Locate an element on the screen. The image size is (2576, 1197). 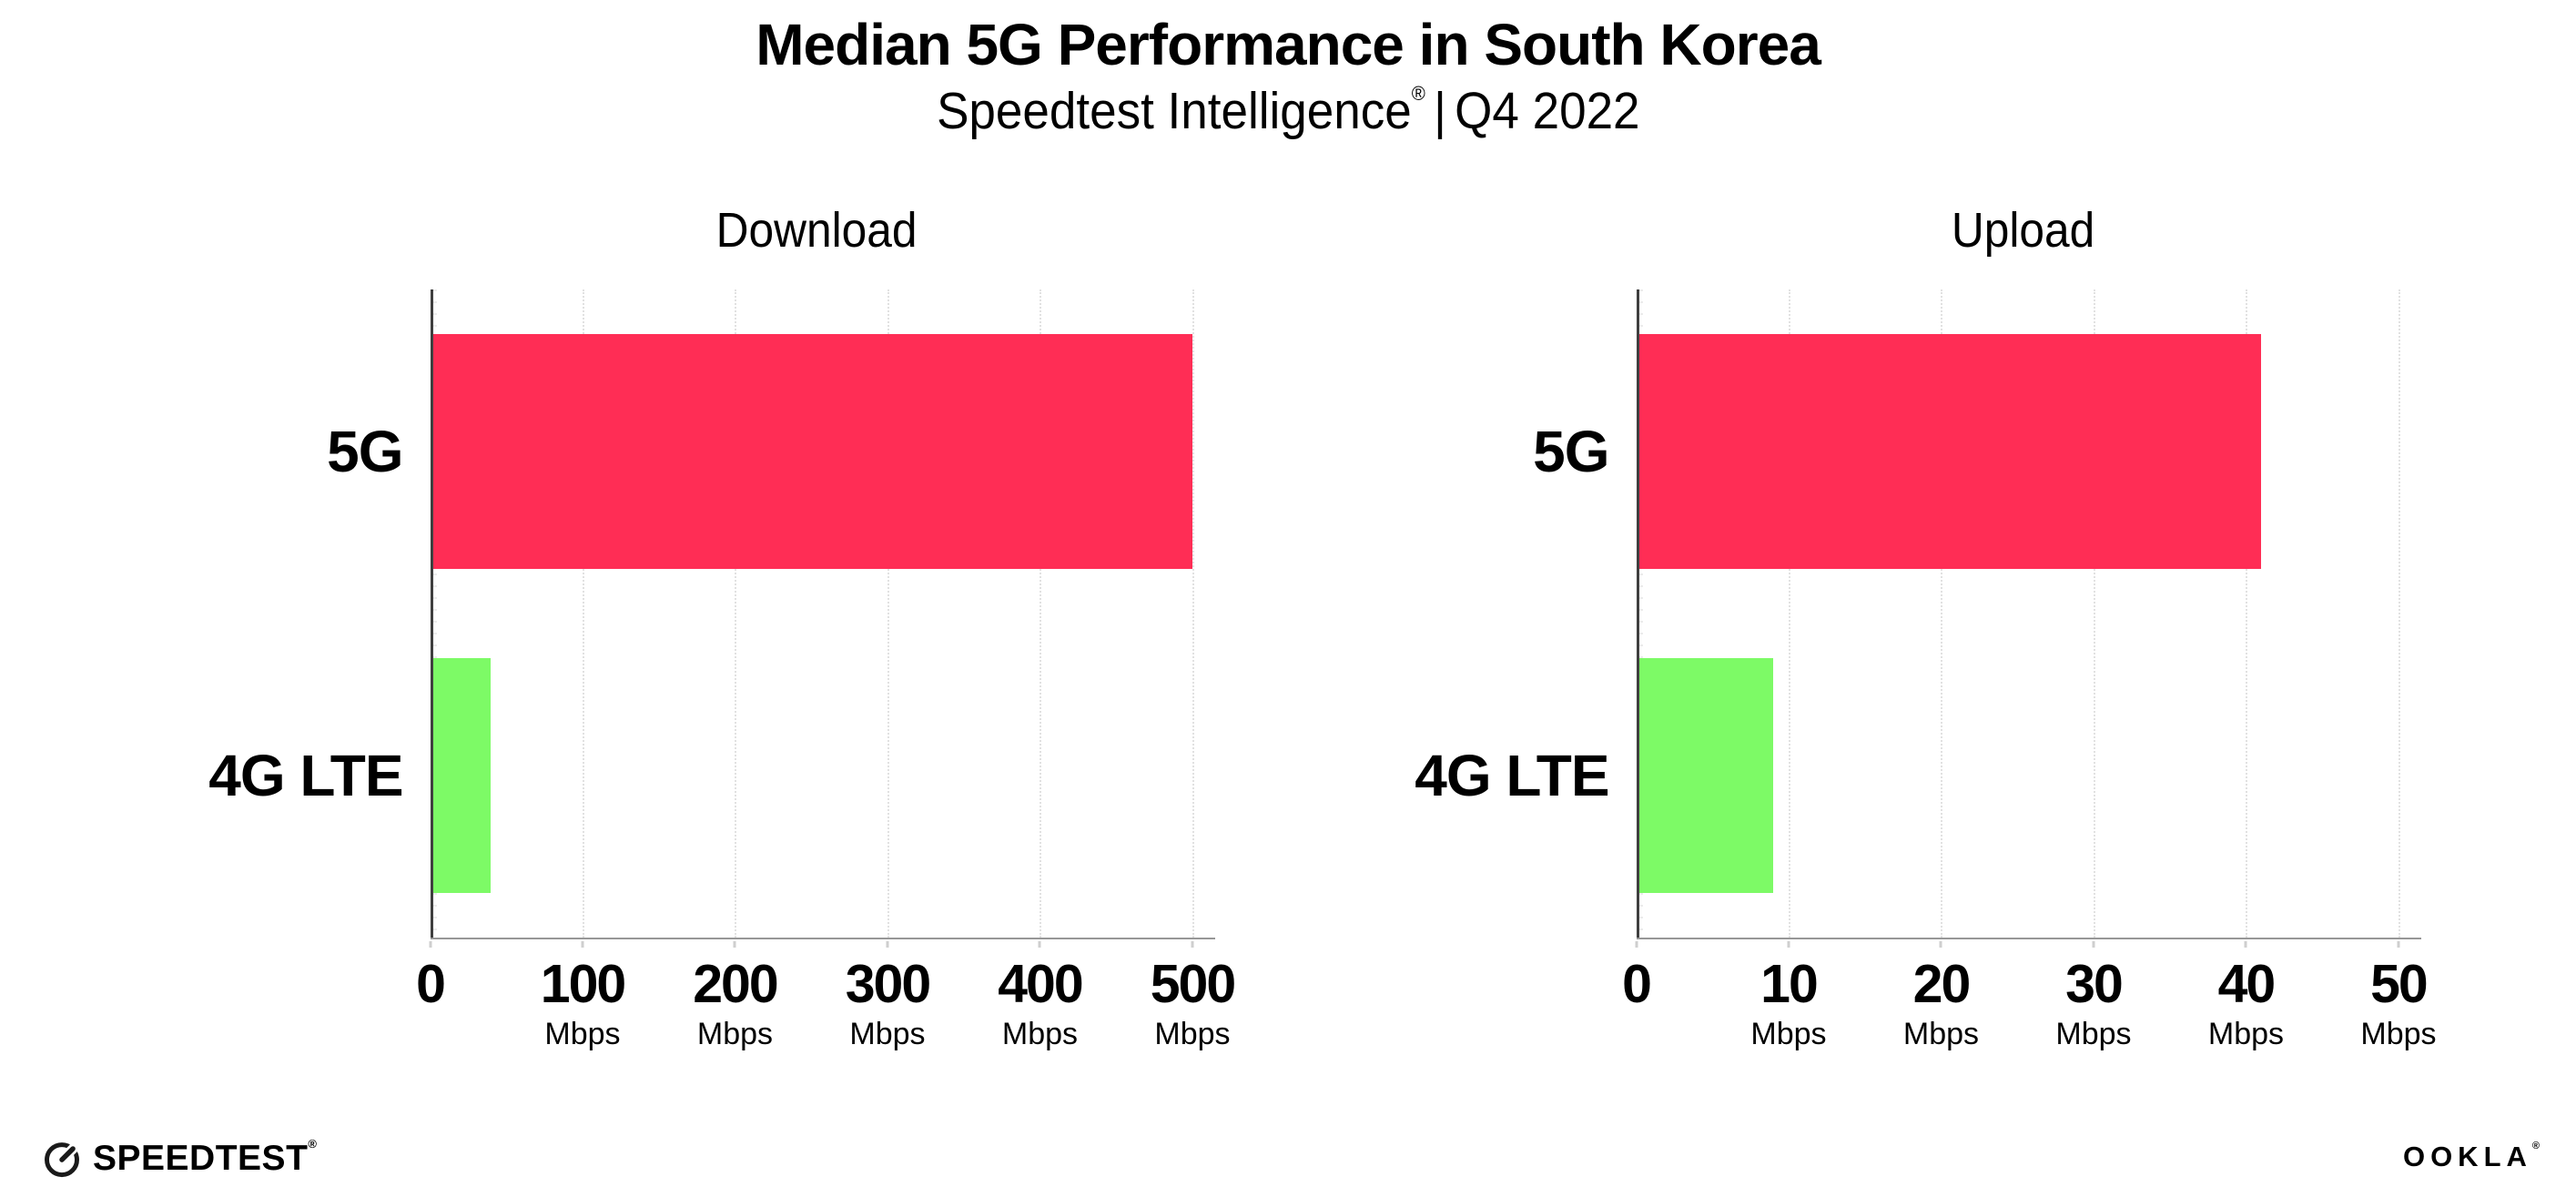
x-tick-label: 300 Mbps is located at coordinates (888, 1003).